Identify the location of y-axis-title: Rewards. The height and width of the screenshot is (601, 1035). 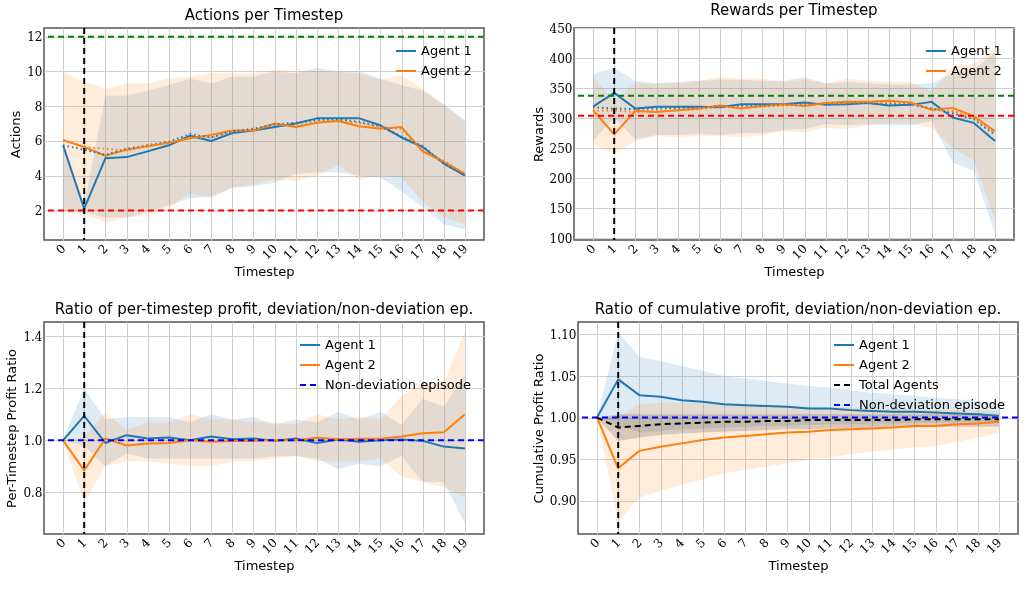
(538, 134).